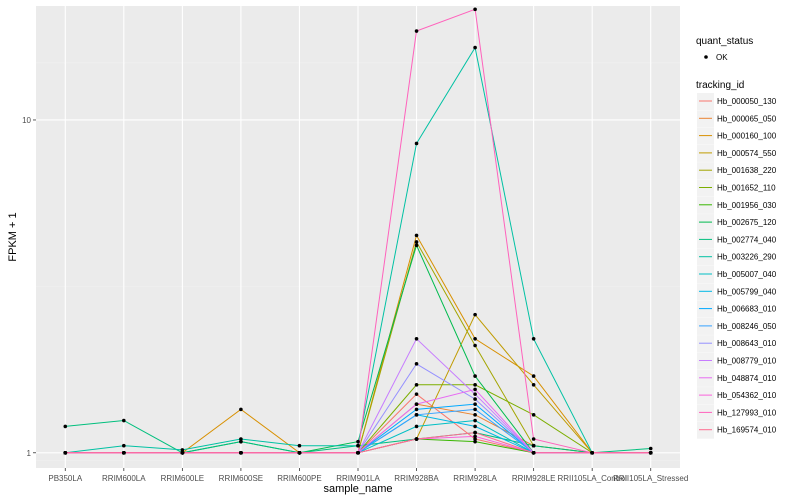 Image resolution: width=800 pixels, height=500 pixels. What do you see at coordinates (747, 430) in the screenshot?
I see `legend-label: Hb_169574_010` at bounding box center [747, 430].